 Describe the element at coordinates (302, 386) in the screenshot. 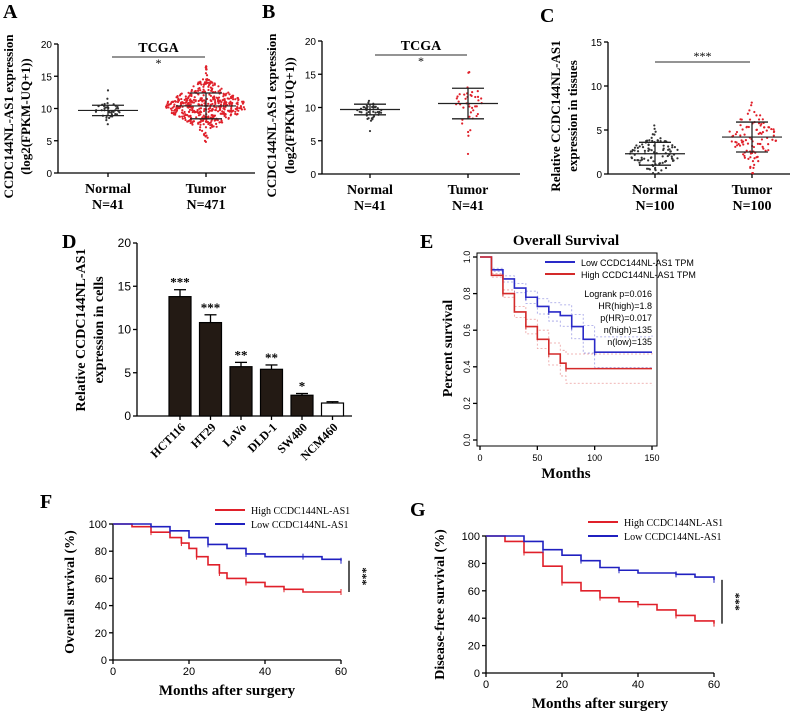

I see `significance-label: *` at that location.